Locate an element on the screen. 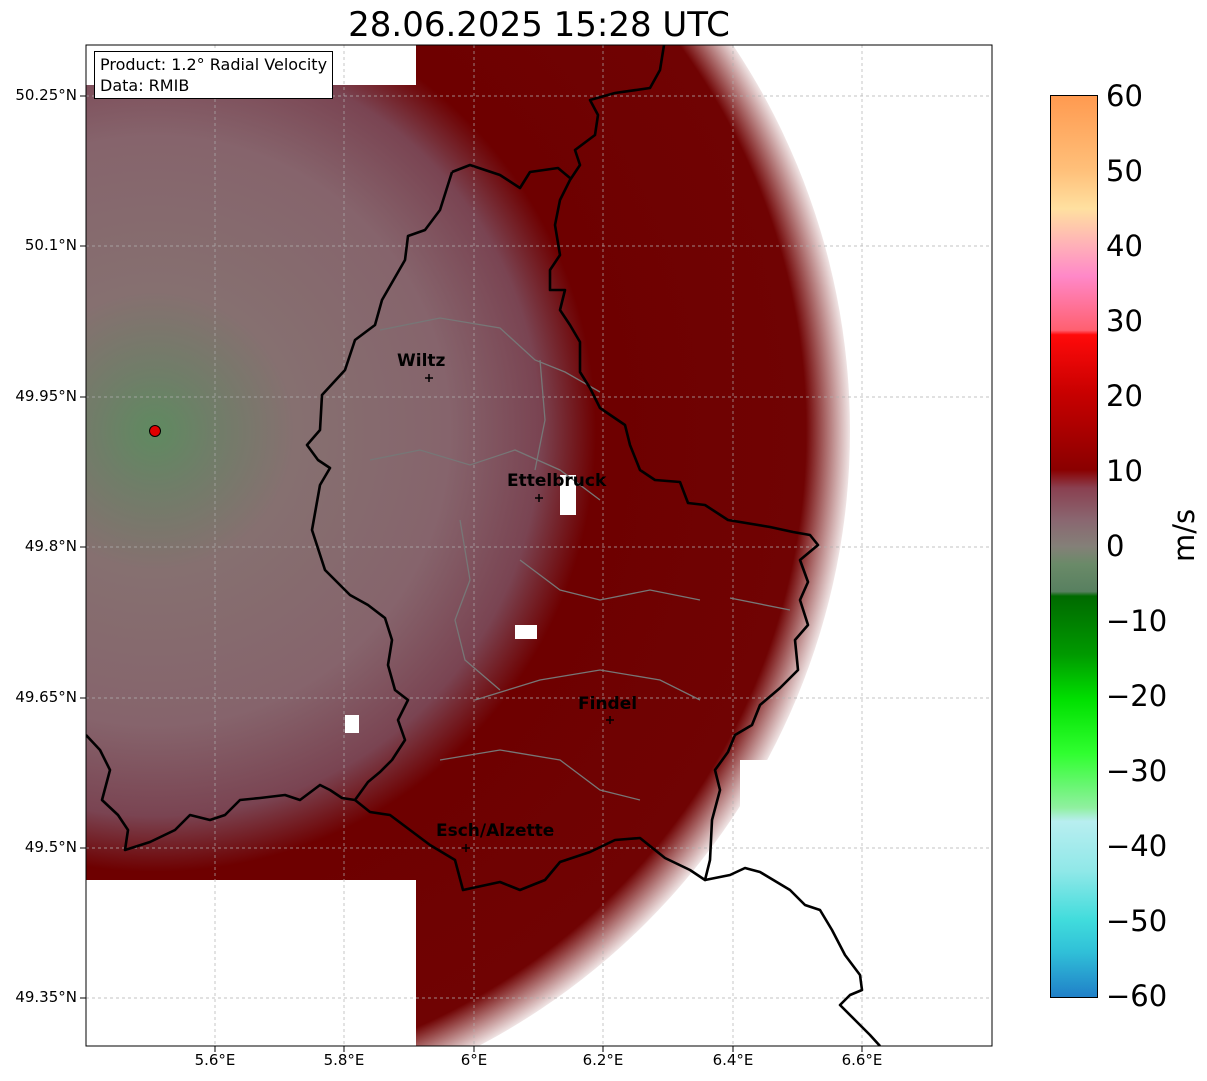 This screenshot has width=1207, height=1081. lat-tick-label: 49.35°N is located at coordinates (46, 997).